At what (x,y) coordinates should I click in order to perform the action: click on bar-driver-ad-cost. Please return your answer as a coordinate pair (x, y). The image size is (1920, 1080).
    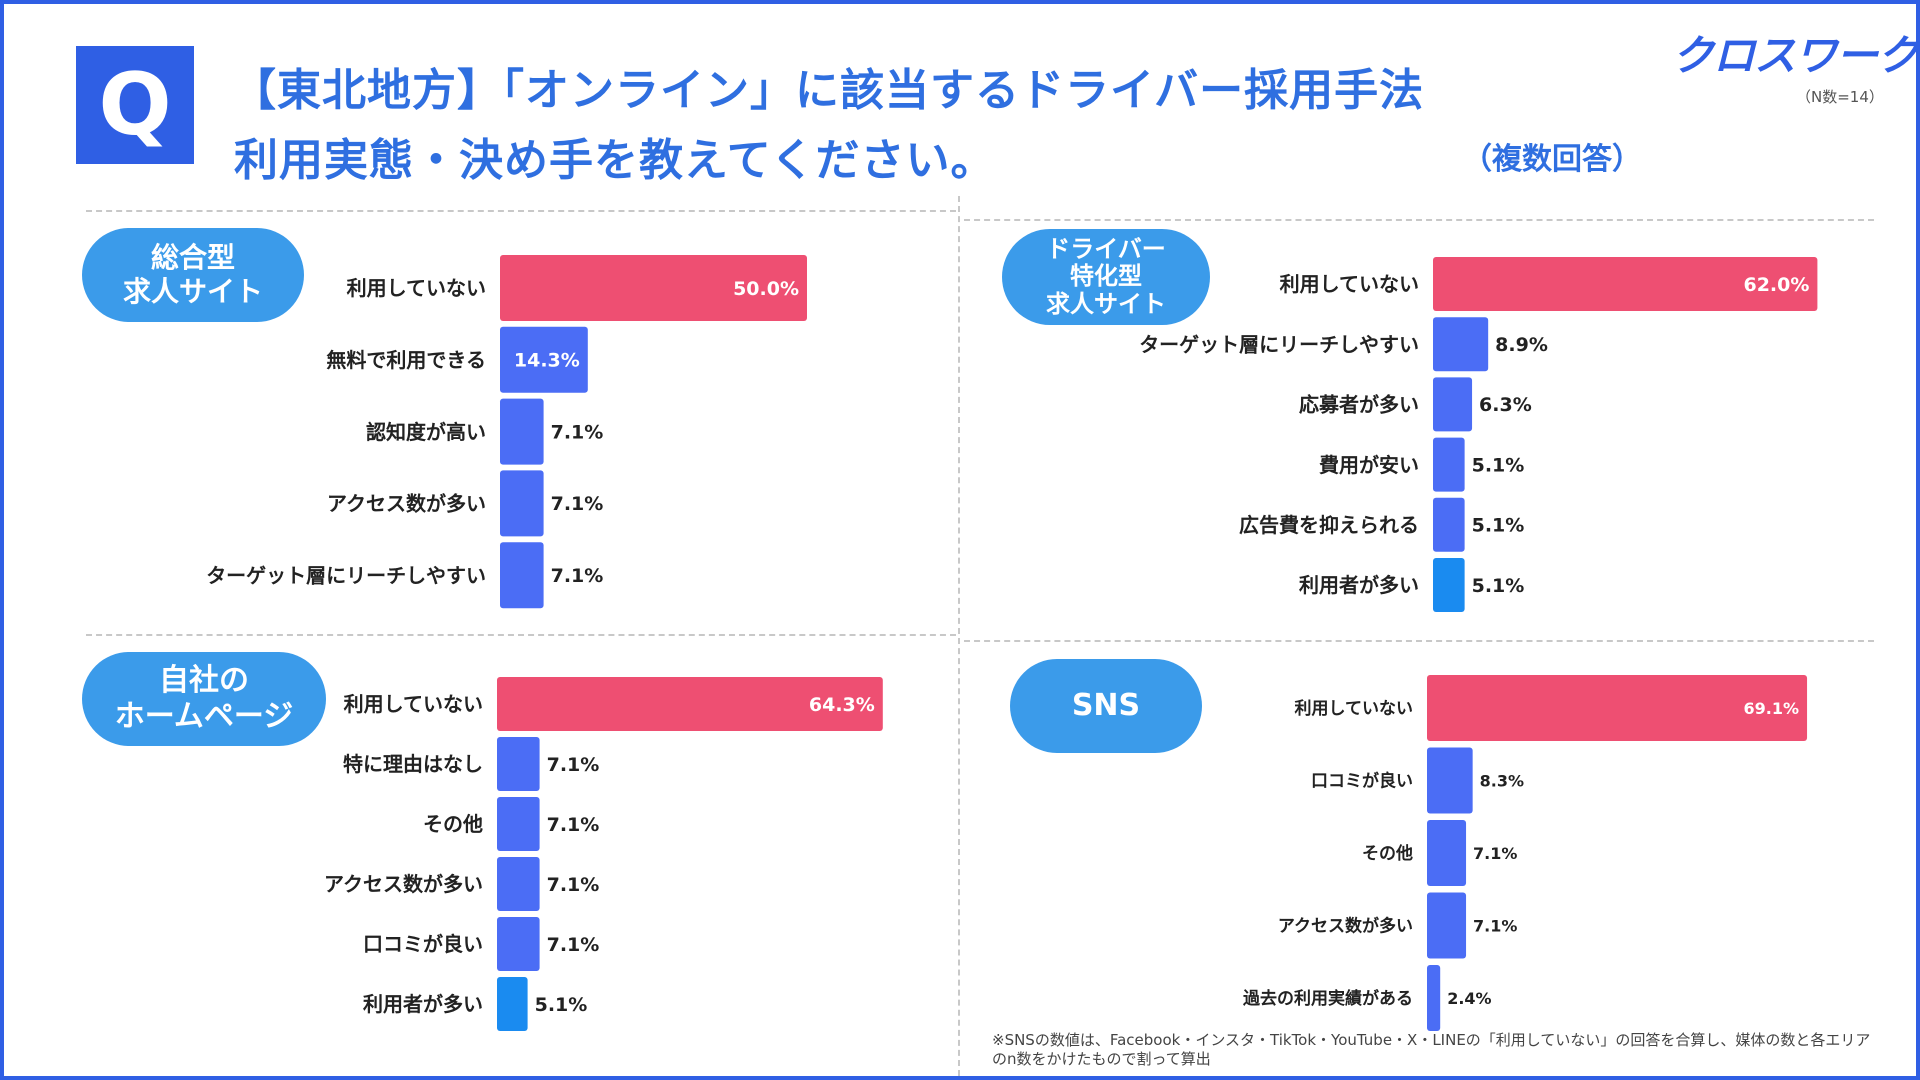
    Looking at the image, I should click on (1449, 524).